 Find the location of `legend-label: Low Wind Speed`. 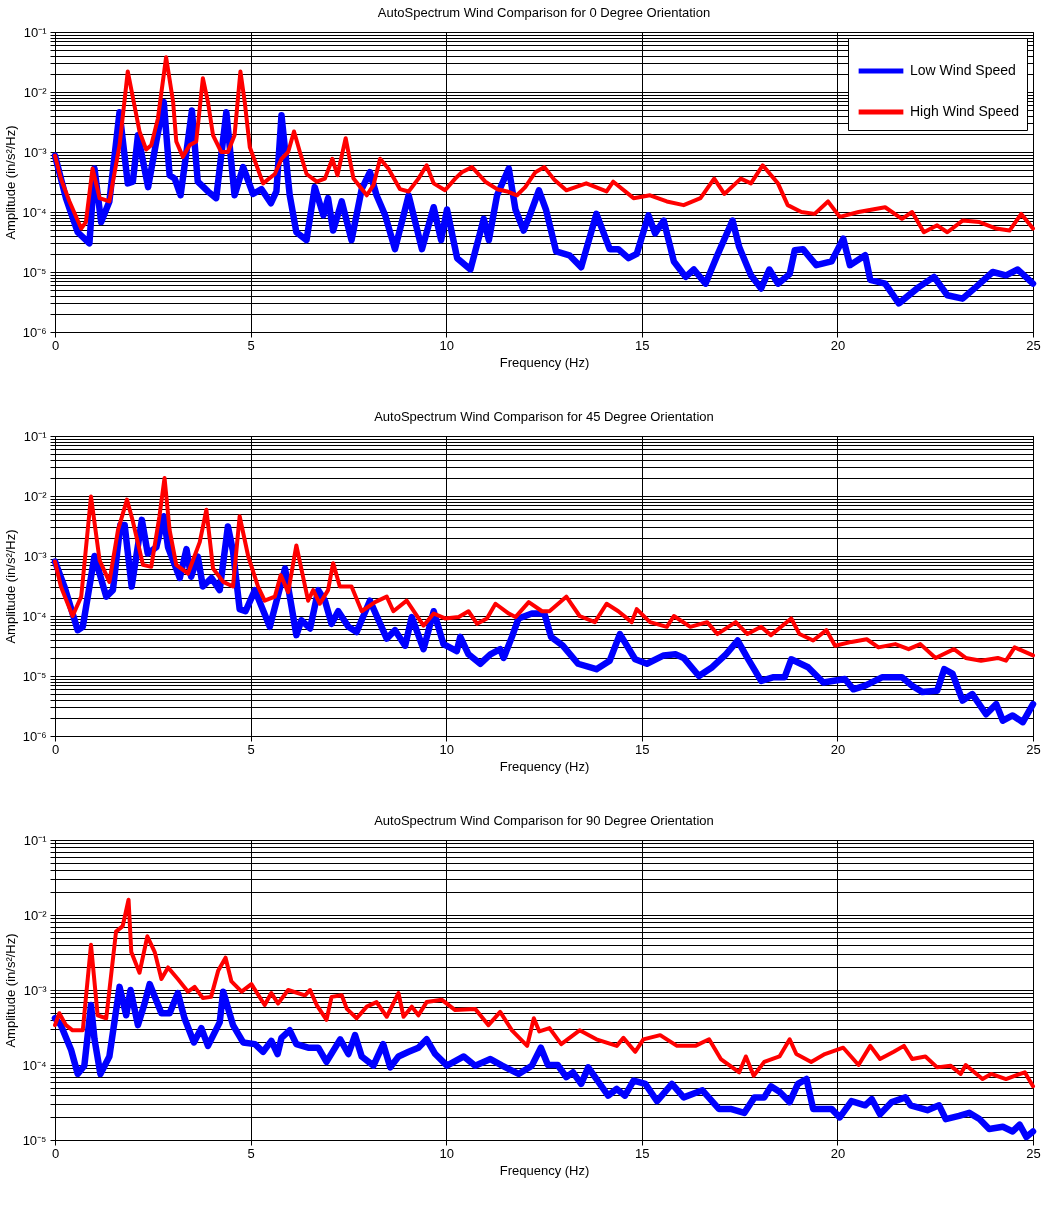

legend-label: Low Wind Speed is located at coordinates (963, 70).